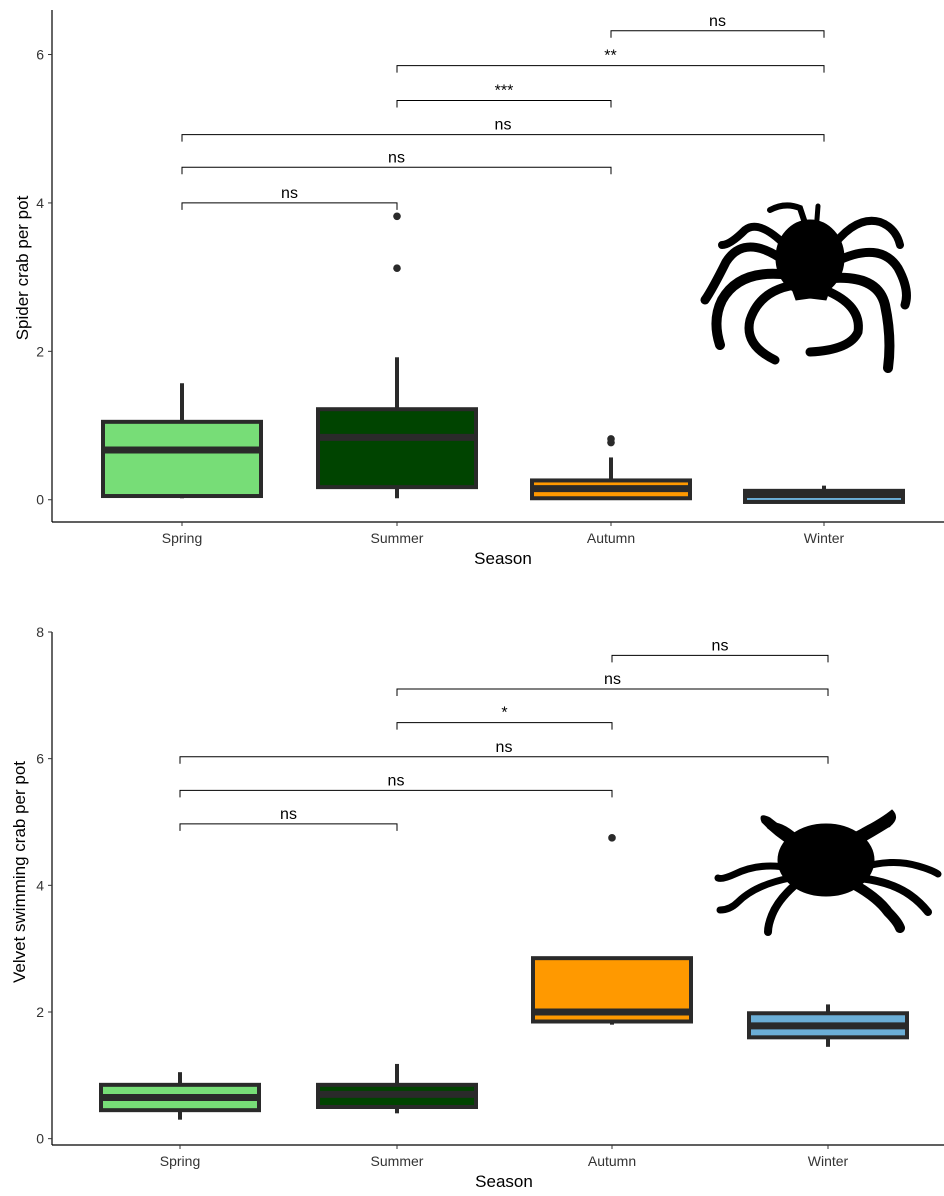 The image size is (944, 1196). What do you see at coordinates (805, 287) in the screenshot?
I see `spider-crab-silhouette` at bounding box center [805, 287].